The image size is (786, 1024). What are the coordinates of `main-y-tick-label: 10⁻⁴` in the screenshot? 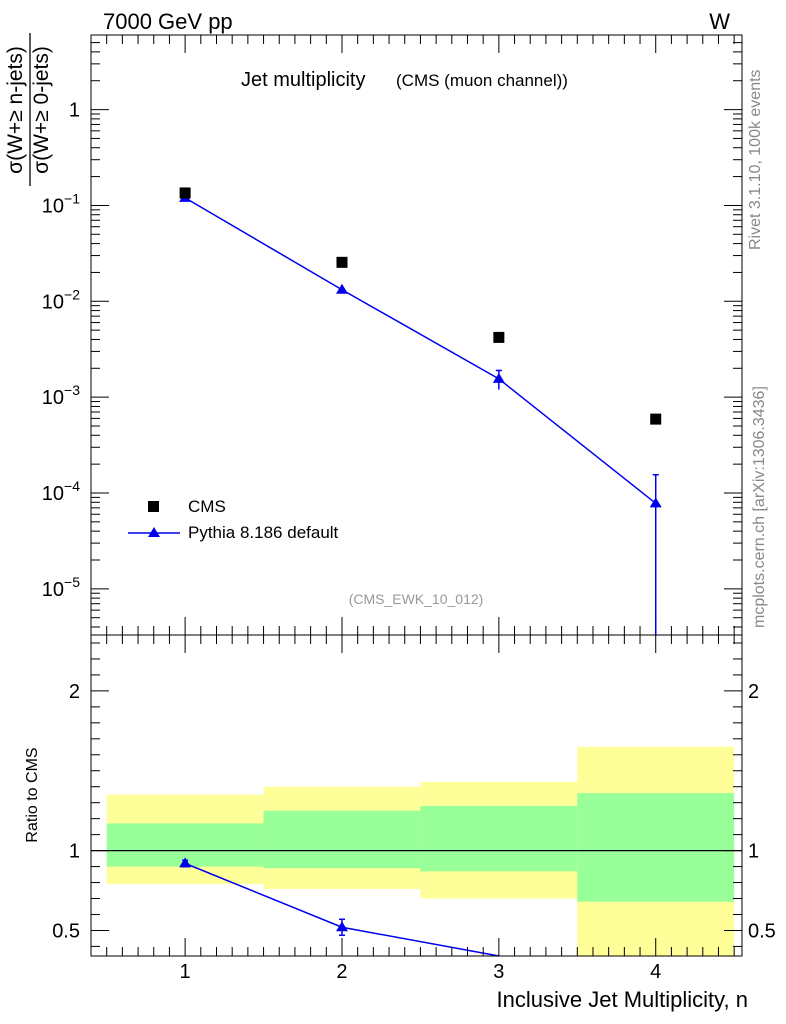 It's located at (61, 491).